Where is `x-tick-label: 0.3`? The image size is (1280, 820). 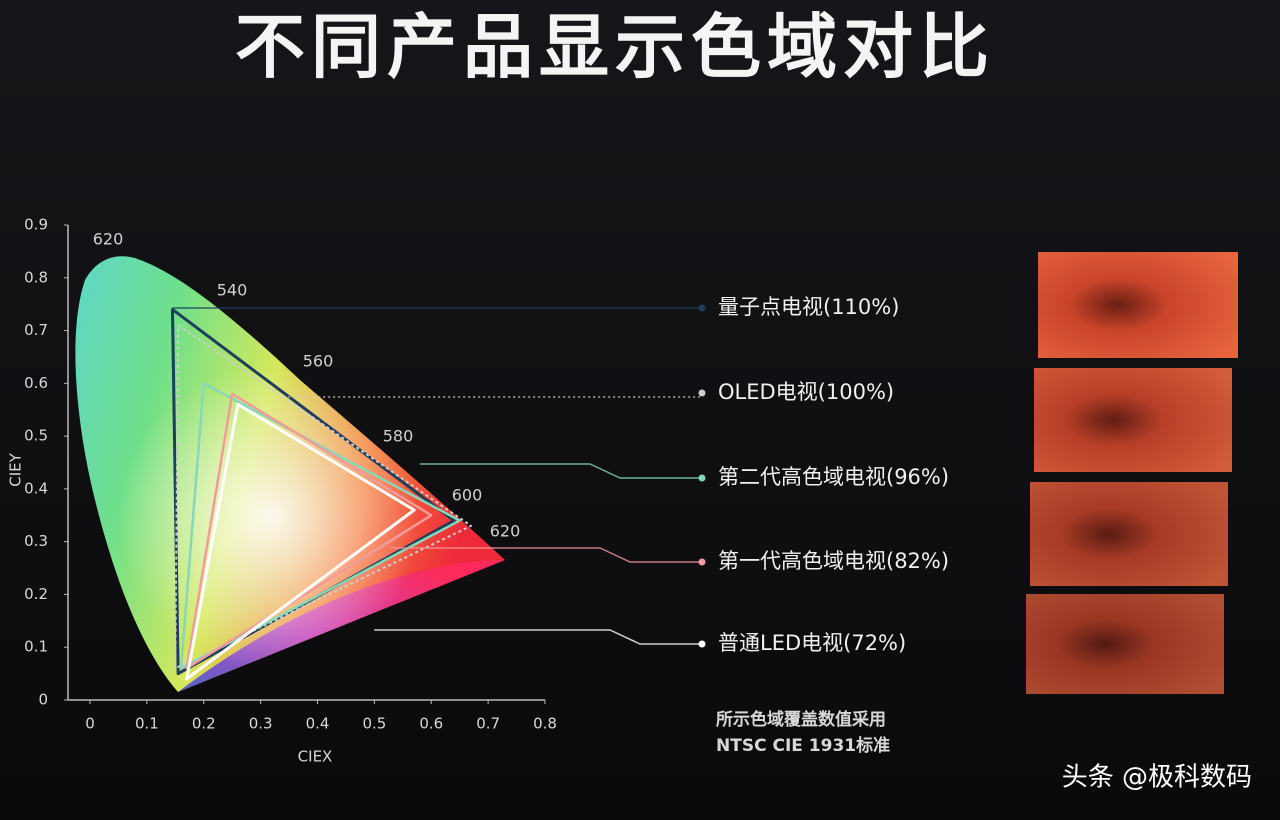 x-tick-label: 0.3 is located at coordinates (261, 724).